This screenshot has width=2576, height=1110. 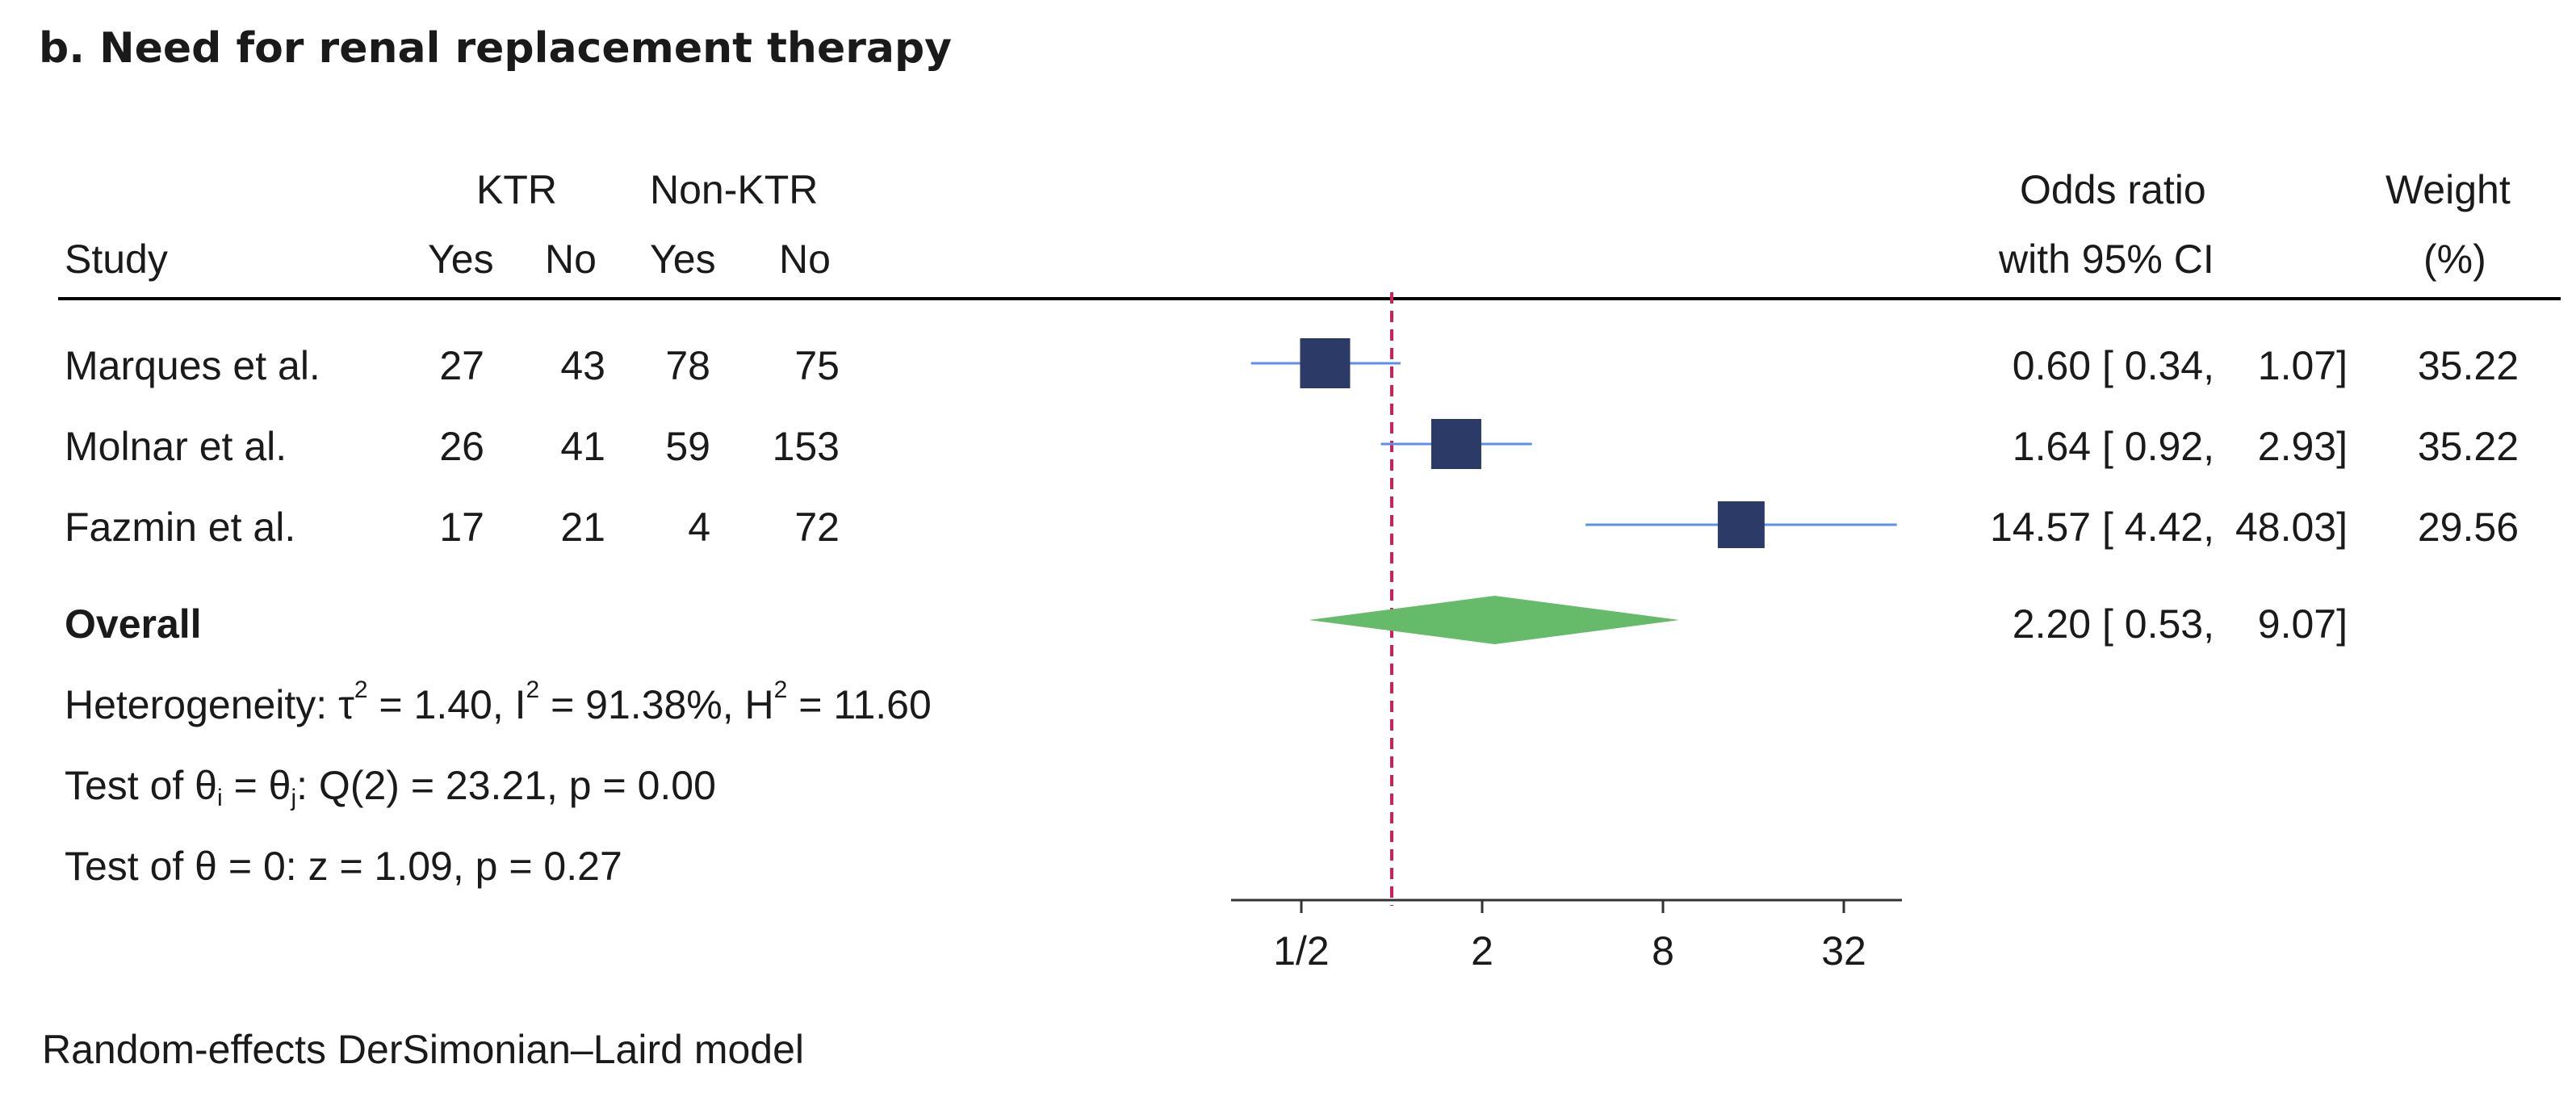 I want to click on model-note: Random-effects DerSimonian–Laird model, so click(x=423, y=1049).